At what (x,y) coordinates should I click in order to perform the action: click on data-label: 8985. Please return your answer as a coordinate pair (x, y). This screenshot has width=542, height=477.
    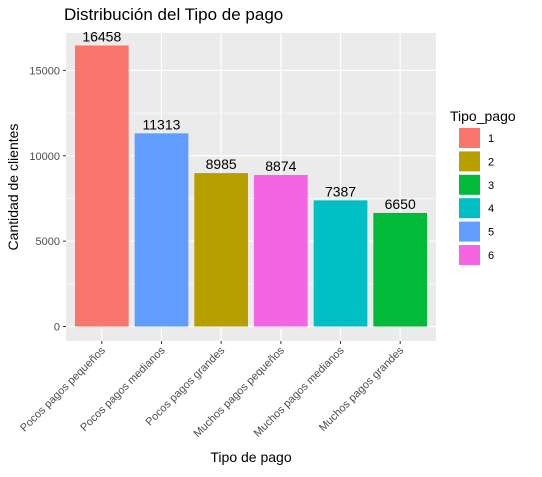
    Looking at the image, I should click on (221, 164).